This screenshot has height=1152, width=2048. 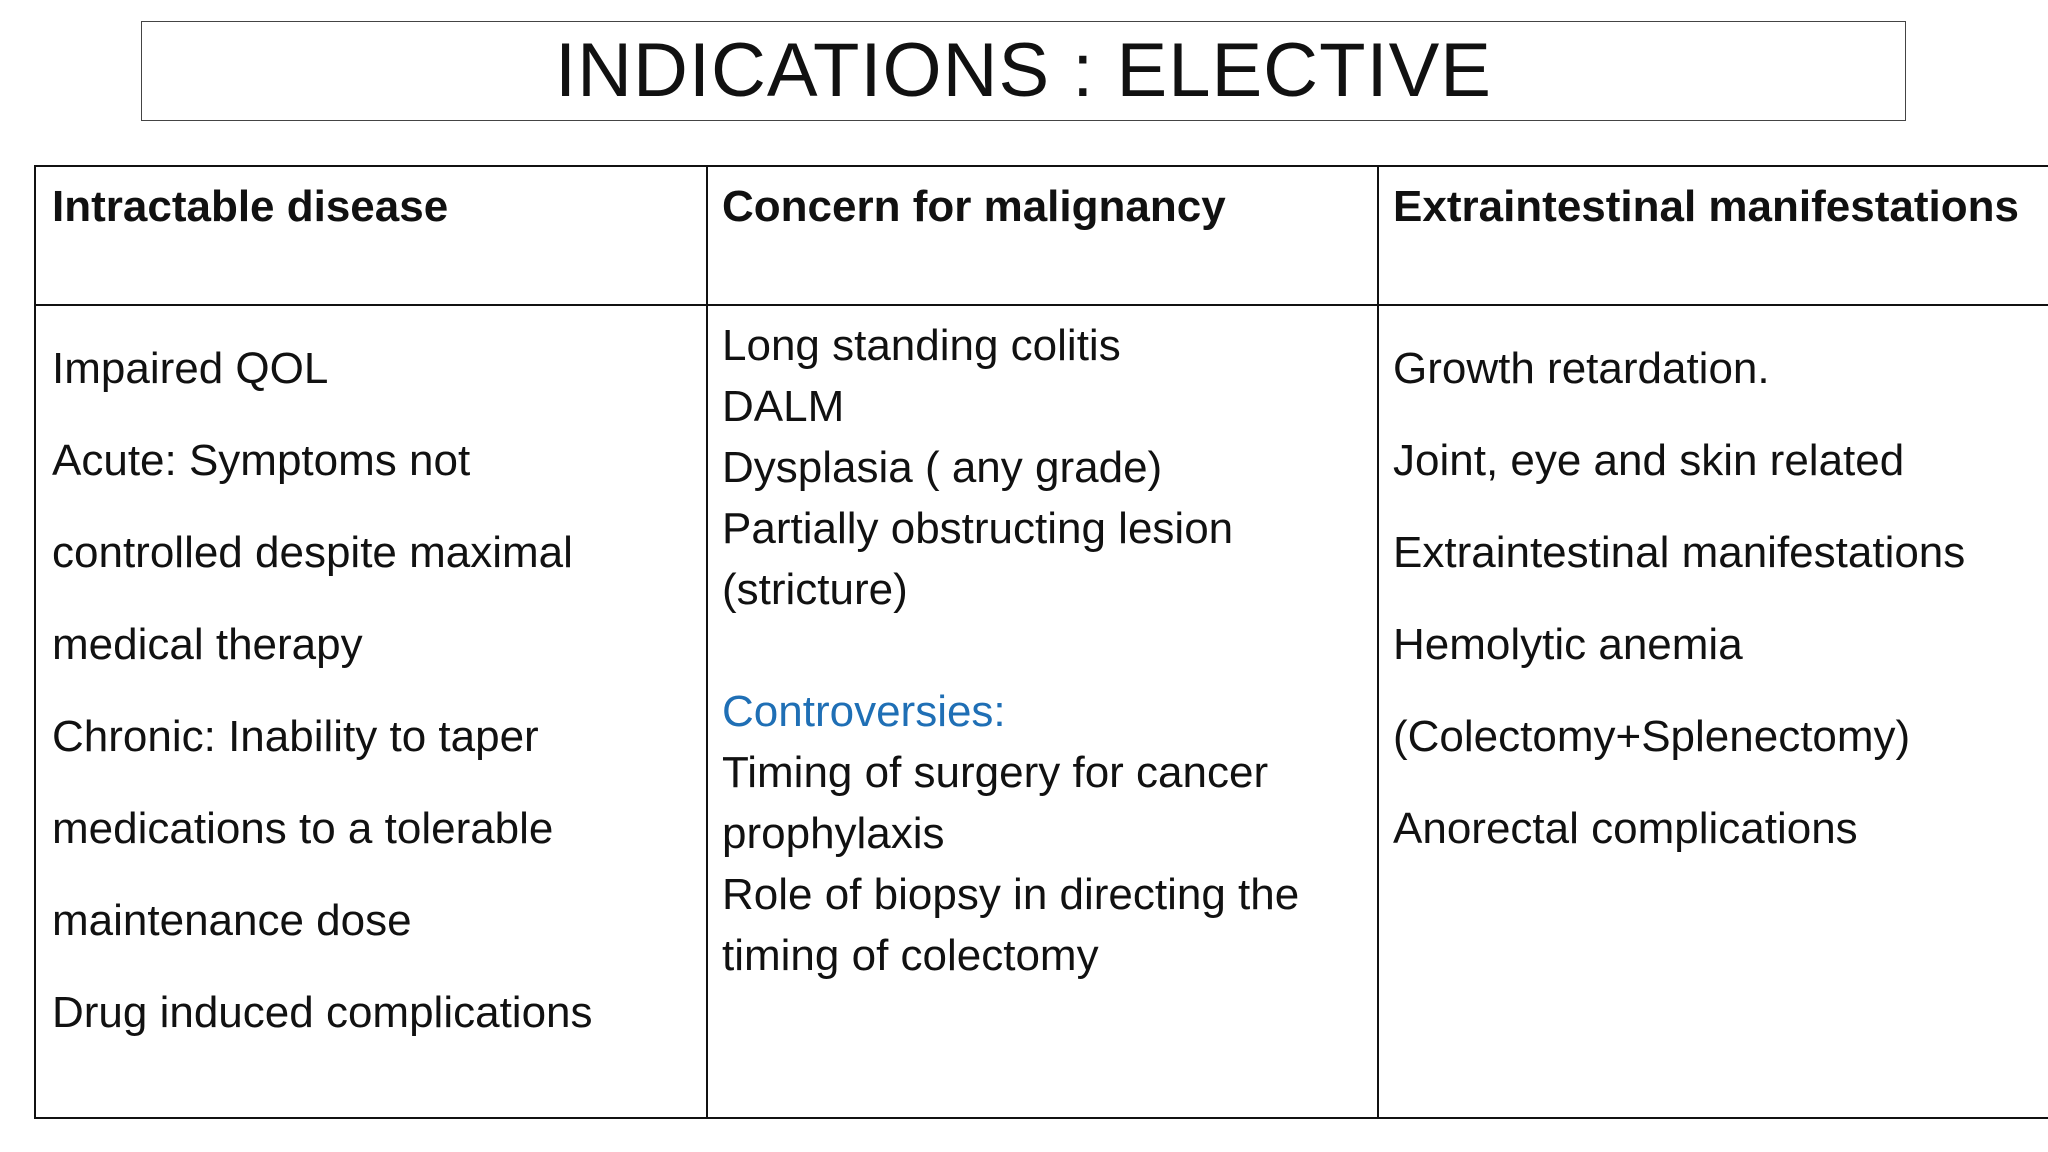 I want to click on page-title: INDICATIONS : ELECTIVE, so click(x=1023, y=70).